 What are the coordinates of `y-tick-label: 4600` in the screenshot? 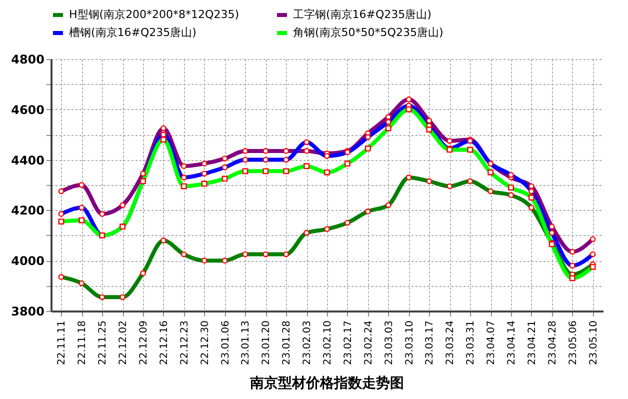 It's located at (27, 109).